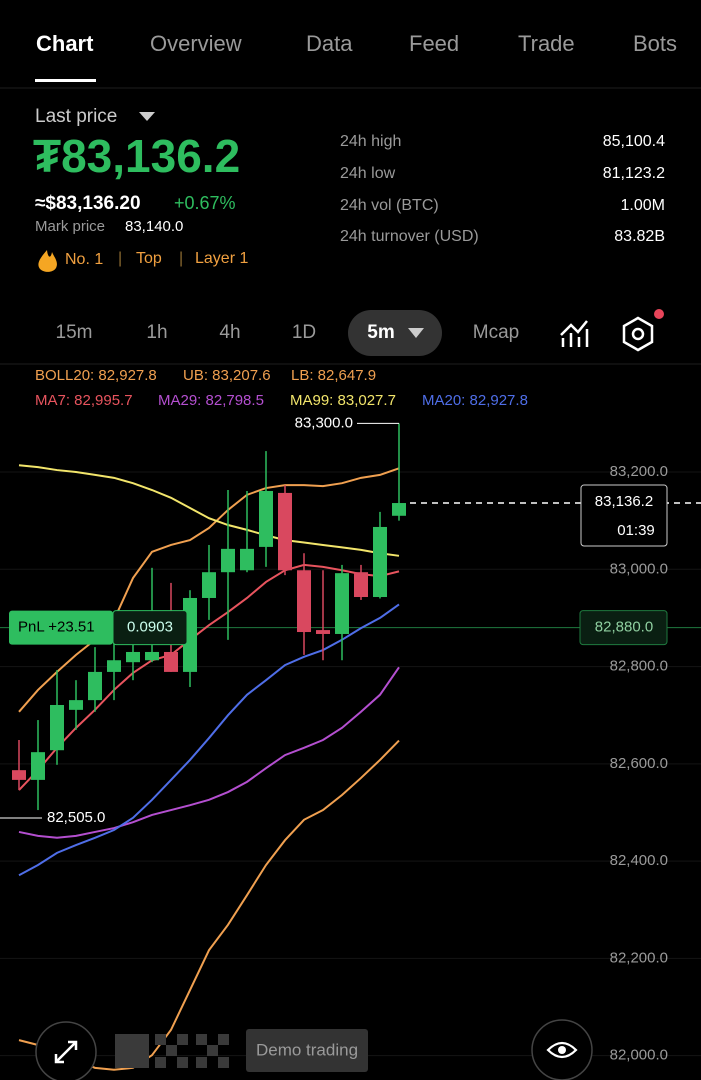 The height and width of the screenshot is (1080, 701). I want to click on indicator-icon, so click(574, 333).